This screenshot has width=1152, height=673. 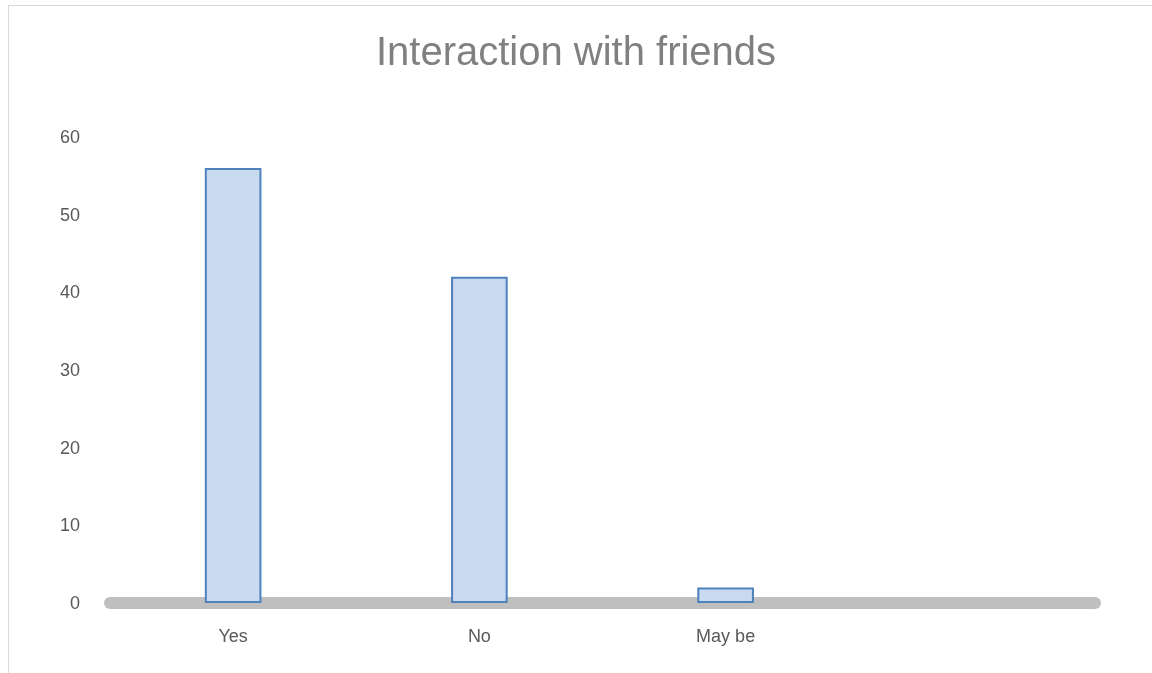 What do you see at coordinates (74, 603) in the screenshot?
I see `y-tick-label: 0` at bounding box center [74, 603].